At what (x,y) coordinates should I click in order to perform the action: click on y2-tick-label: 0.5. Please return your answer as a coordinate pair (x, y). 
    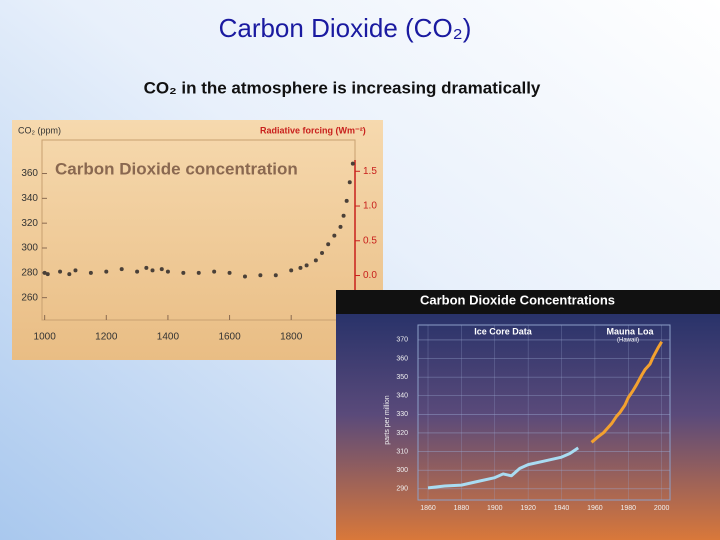
    Looking at the image, I should click on (370, 240).